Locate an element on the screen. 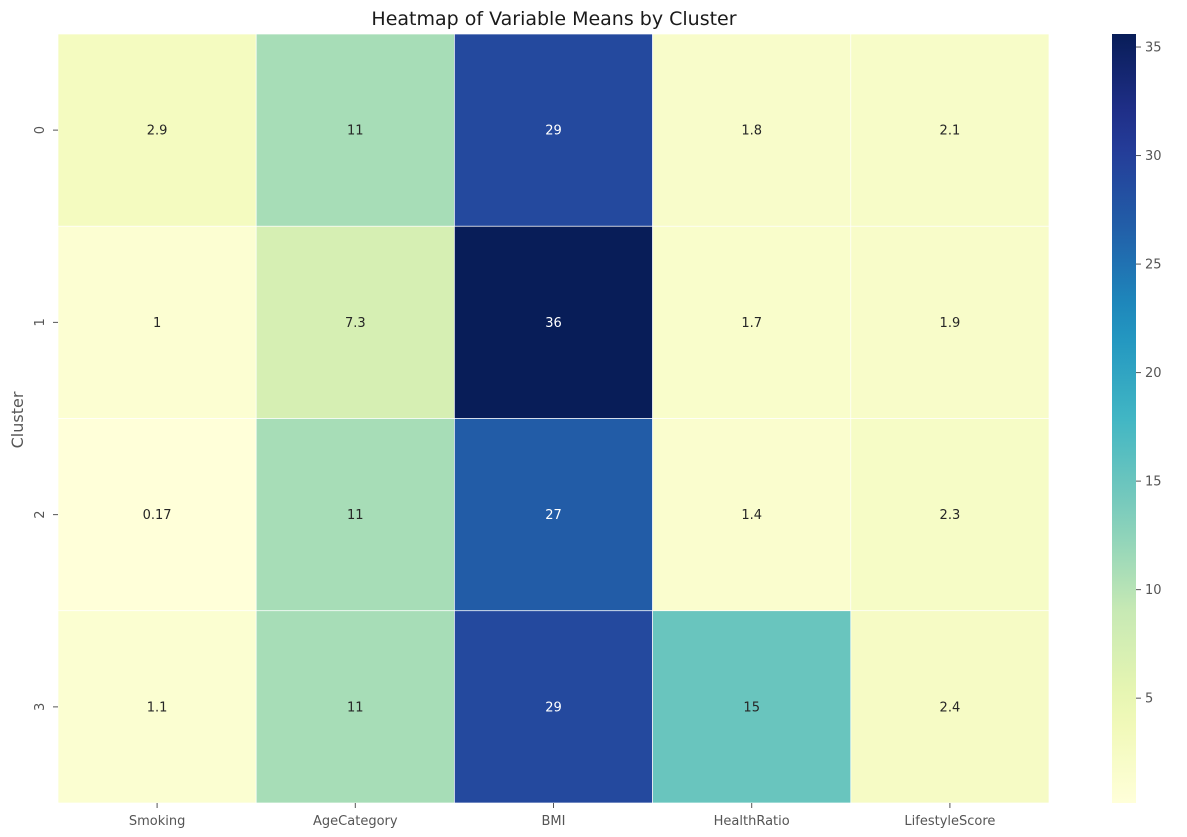 Image resolution: width=1187 pixels, height=837 pixels. y-tick-label: 2 is located at coordinates (40, 514).